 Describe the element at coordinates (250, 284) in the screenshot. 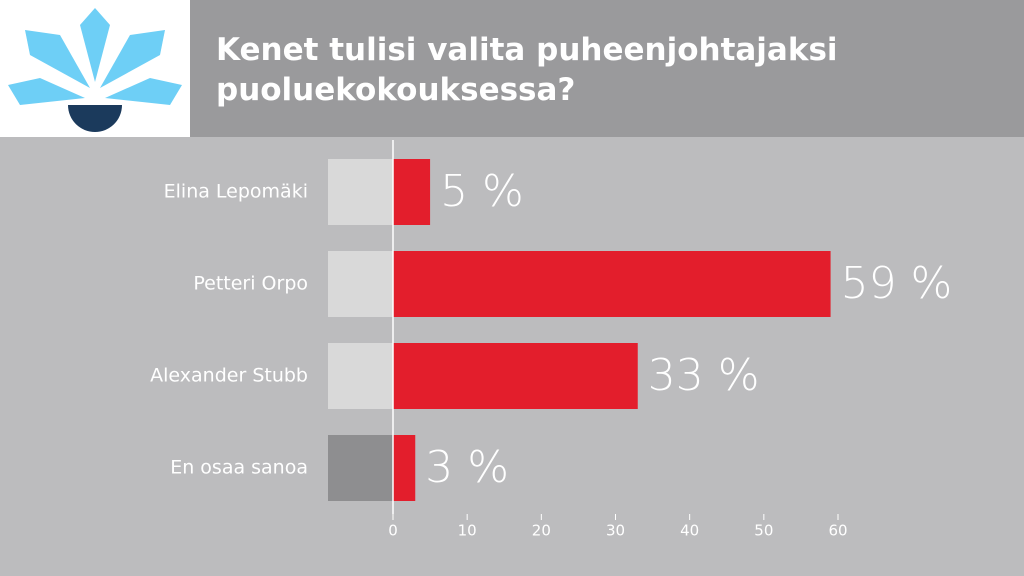

I see `category-label: Petteri Orpo` at that location.